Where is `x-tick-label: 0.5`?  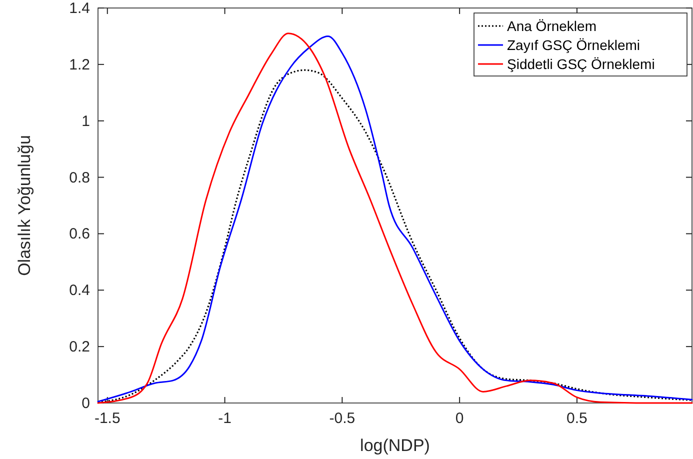
x-tick-label: 0.5 is located at coordinates (577, 418).